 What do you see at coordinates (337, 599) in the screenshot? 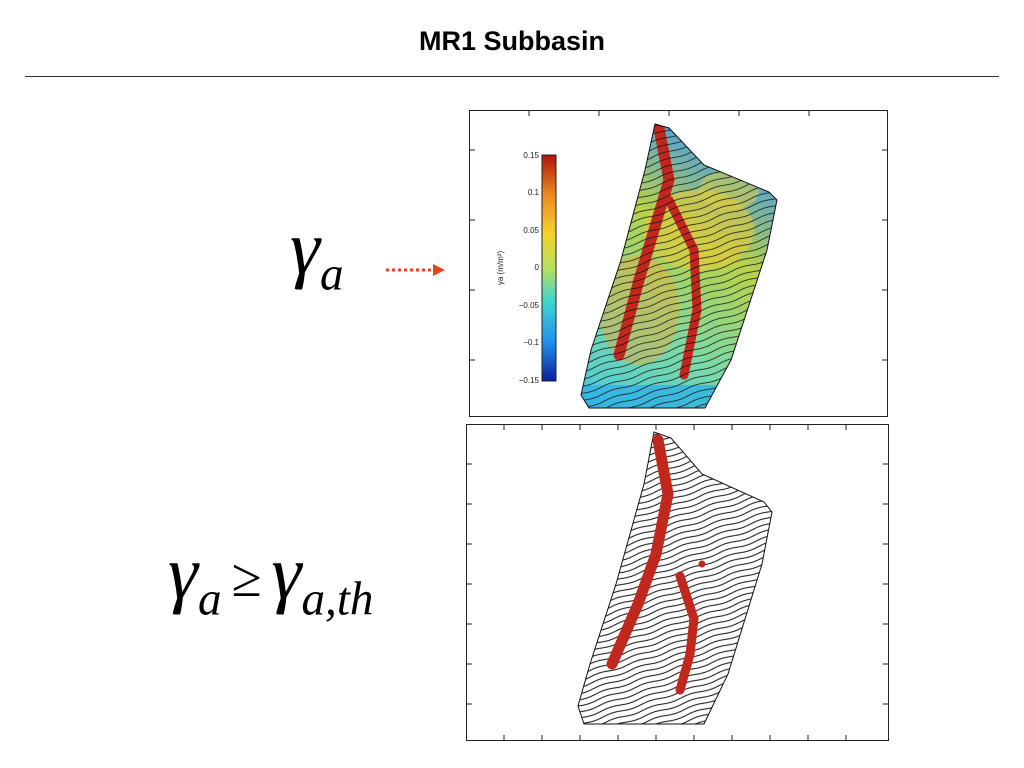
I see `rhs-subscript: a,th` at bounding box center [337, 599].